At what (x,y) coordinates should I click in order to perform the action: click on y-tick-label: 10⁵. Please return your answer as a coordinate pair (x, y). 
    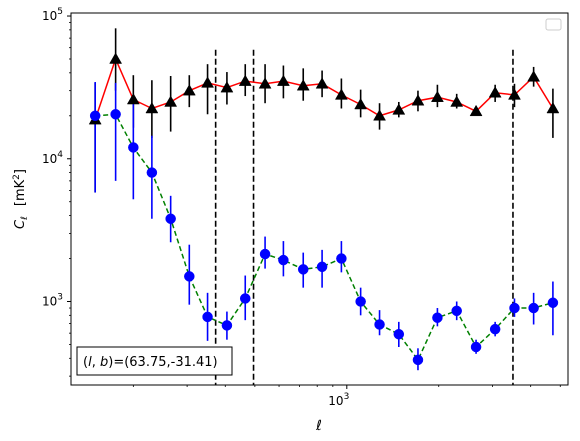
    Looking at the image, I should click on (52, 15).